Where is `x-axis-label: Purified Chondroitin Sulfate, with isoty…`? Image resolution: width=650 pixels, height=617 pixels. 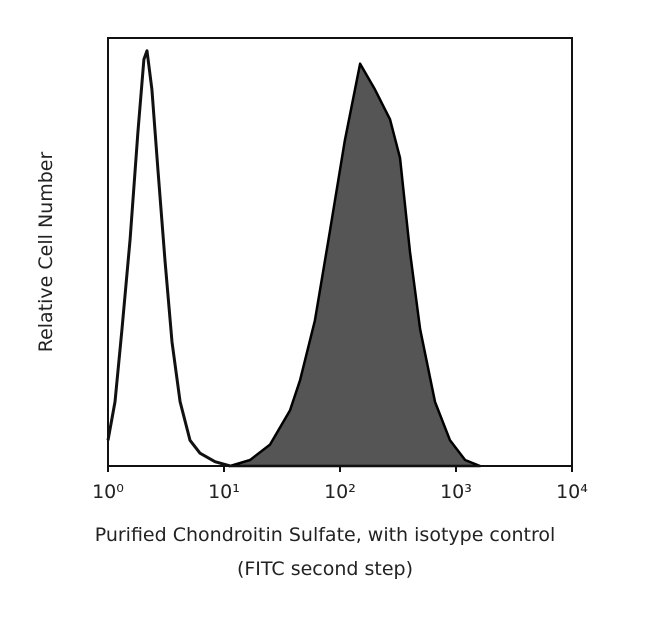 x-axis-label: Purified Chondroitin Sulfate, with isoty… is located at coordinates (325, 535).